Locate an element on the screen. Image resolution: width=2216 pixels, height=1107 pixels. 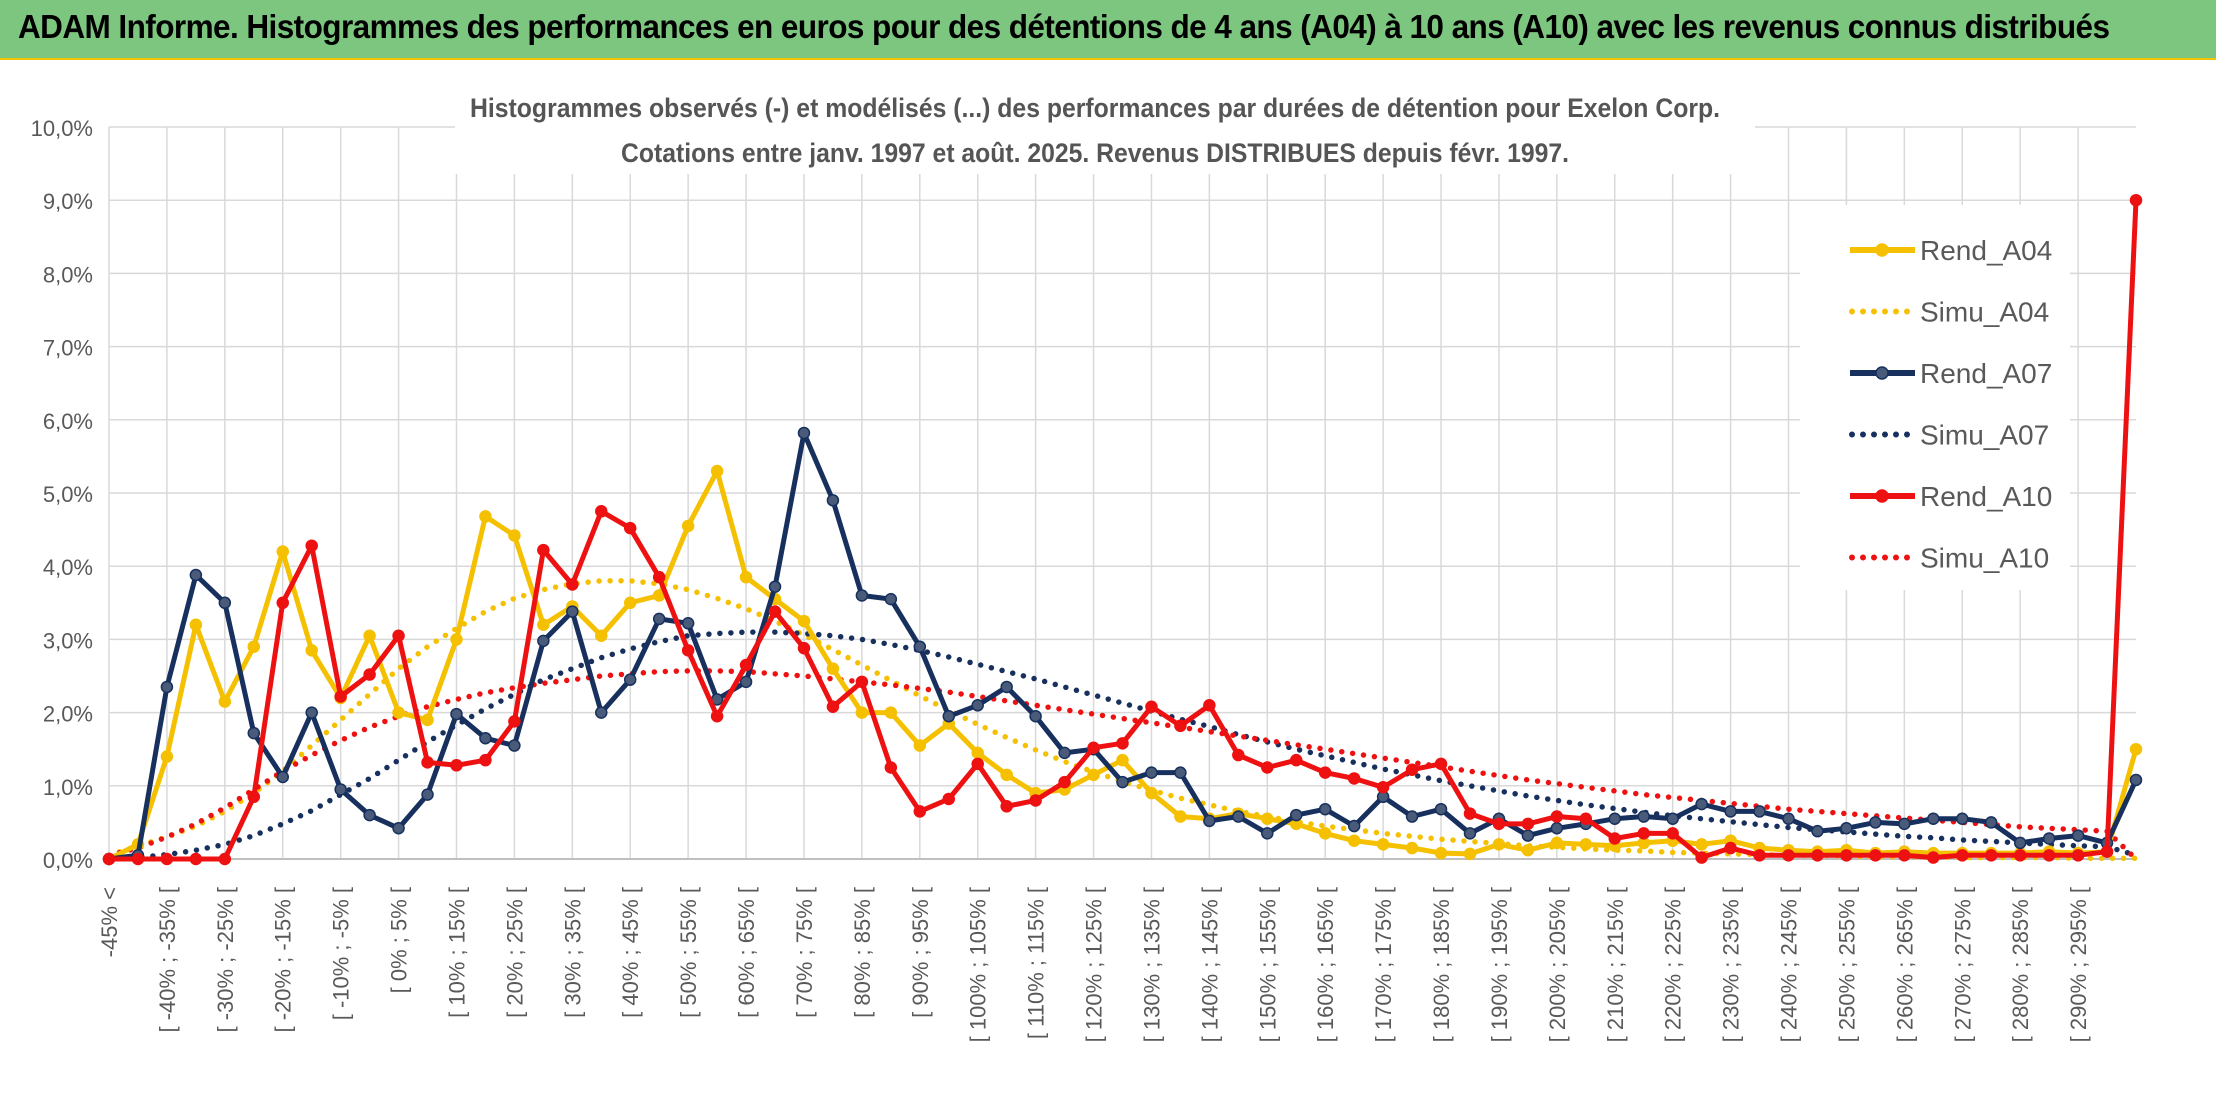
x-tick-label: [ 230% ; 235% [ is located at coordinates (1731, 964).